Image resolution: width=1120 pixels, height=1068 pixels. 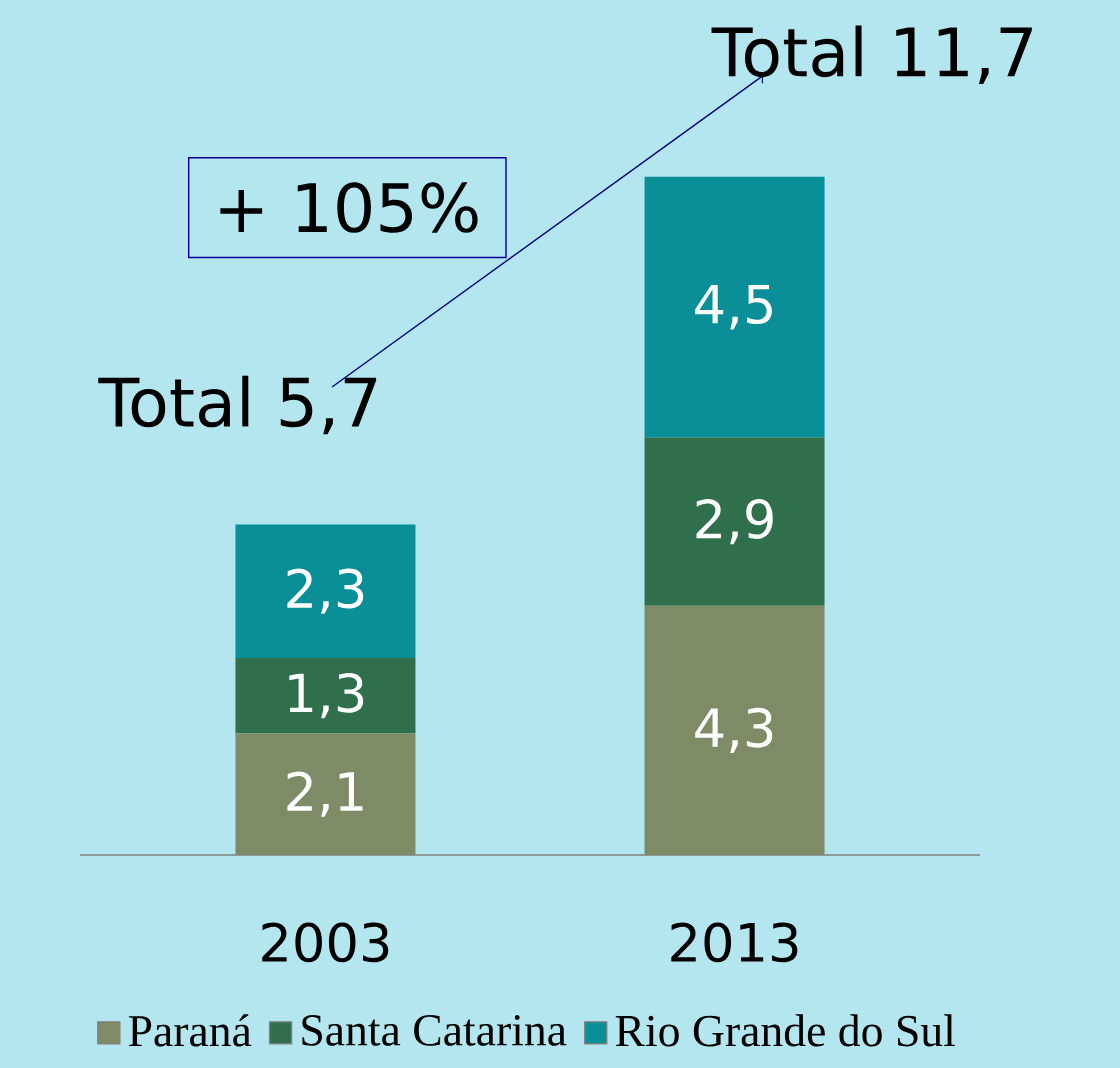 What do you see at coordinates (190, 1030) in the screenshot?
I see `legend-label: Paraná` at bounding box center [190, 1030].